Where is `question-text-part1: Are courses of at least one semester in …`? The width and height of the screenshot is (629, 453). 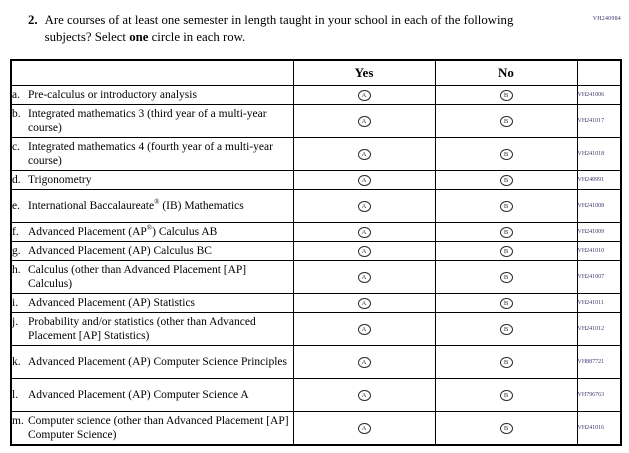
question-text-part1: Are courses of at least one semester in … is located at coordinates (279, 28).